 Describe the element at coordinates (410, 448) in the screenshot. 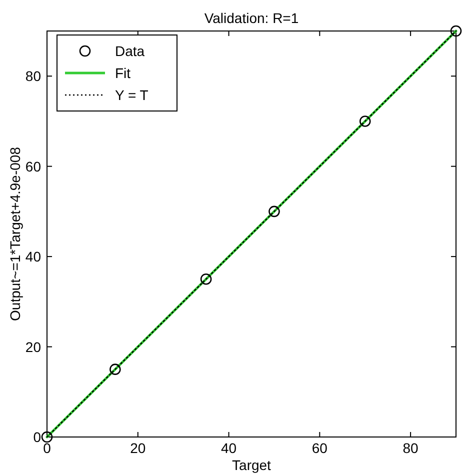

I see `x-tick-label: 80` at that location.